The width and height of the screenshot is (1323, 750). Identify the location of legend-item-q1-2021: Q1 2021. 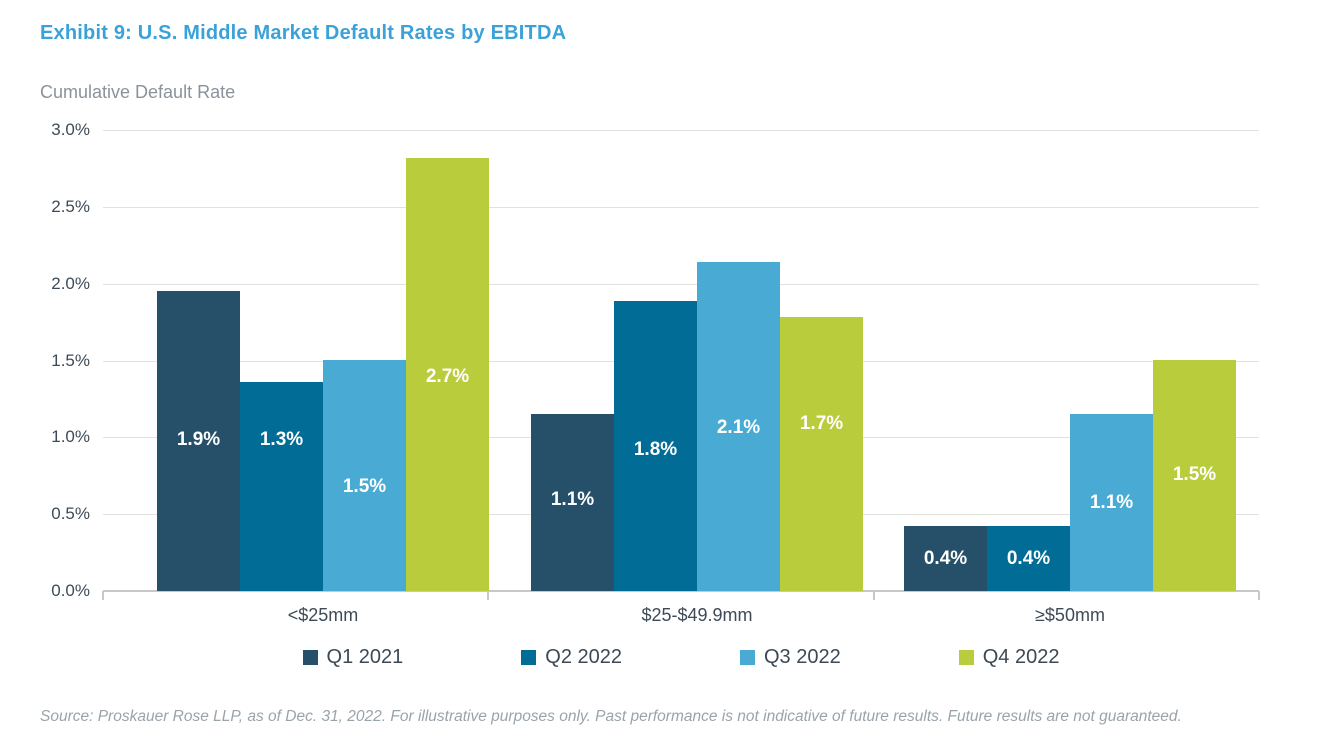
(353, 657).